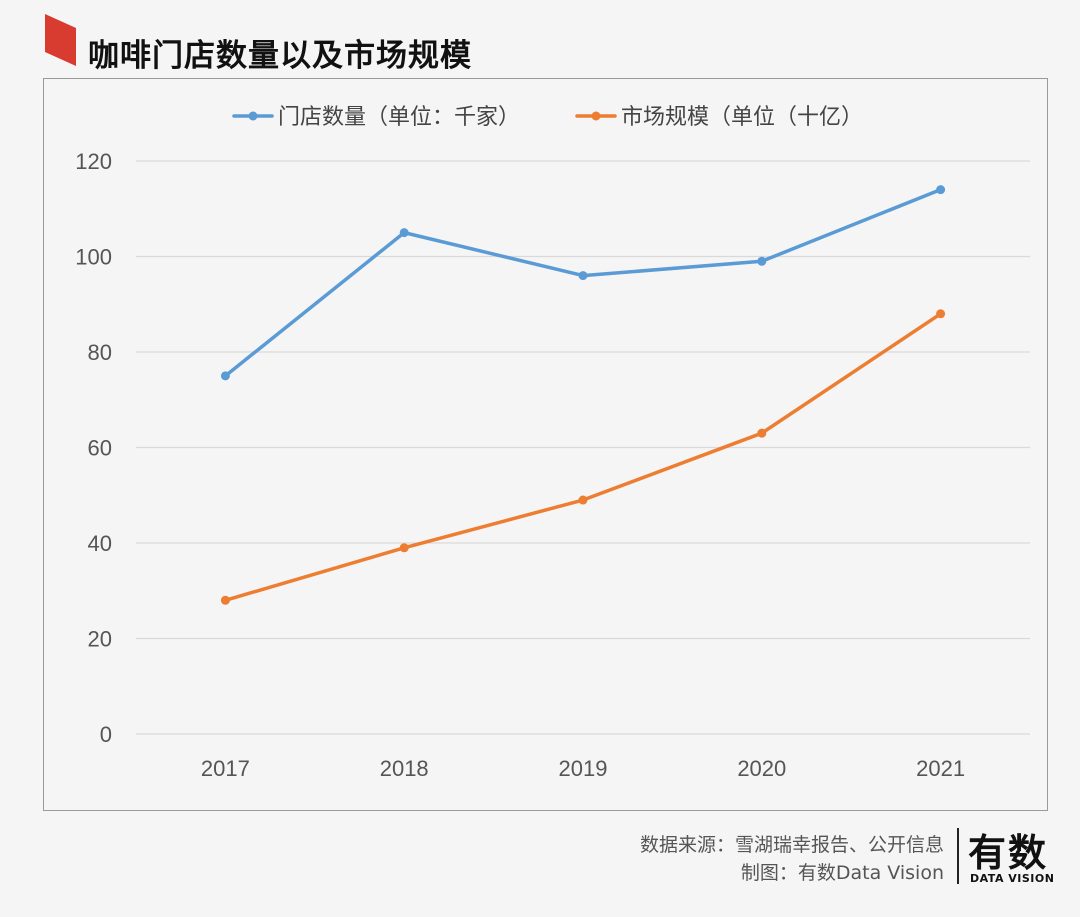 The height and width of the screenshot is (917, 1080). What do you see at coordinates (404, 768) in the screenshot?
I see `x-tick-label: 2018` at bounding box center [404, 768].